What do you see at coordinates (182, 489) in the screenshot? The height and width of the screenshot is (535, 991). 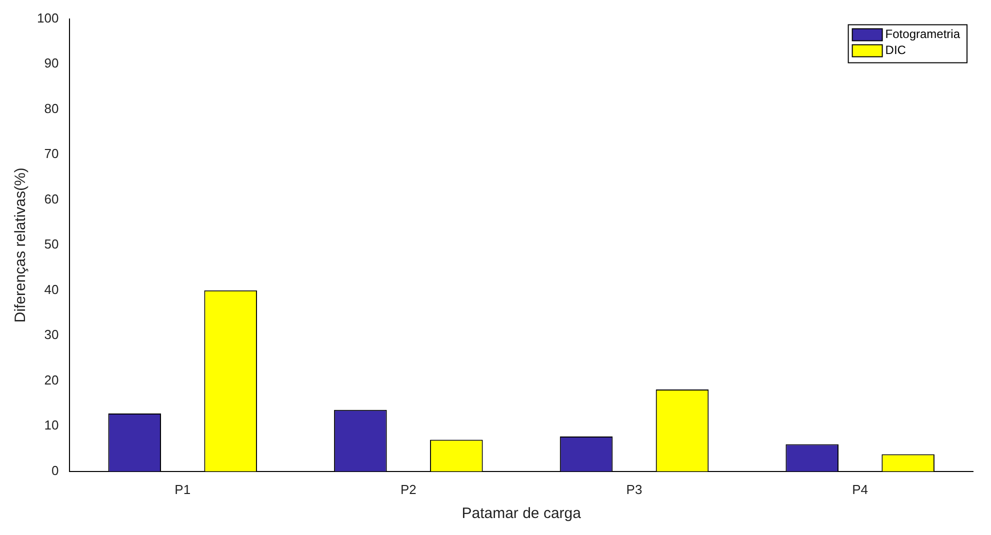 I see `x-tick-label: P1` at bounding box center [182, 489].